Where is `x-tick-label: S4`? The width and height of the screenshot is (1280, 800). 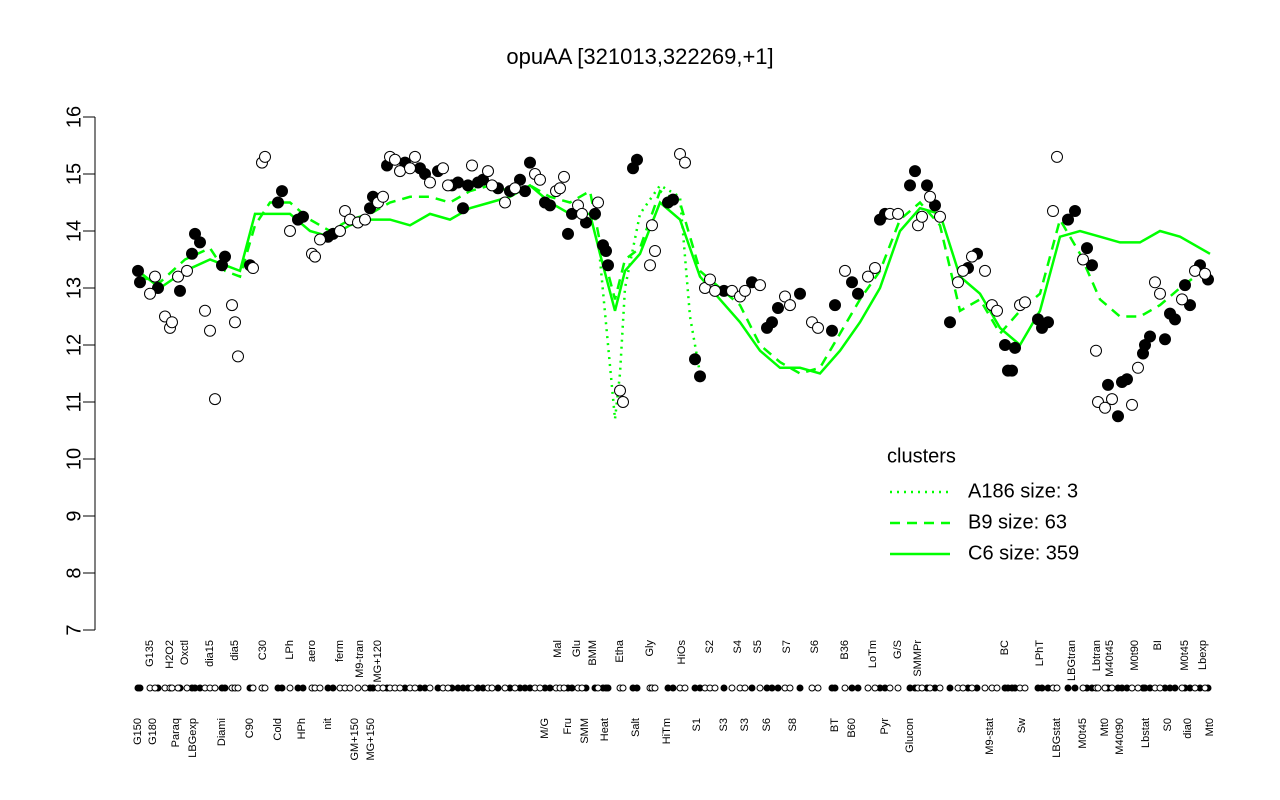 x-tick-label: S4 is located at coordinates (738, 646).